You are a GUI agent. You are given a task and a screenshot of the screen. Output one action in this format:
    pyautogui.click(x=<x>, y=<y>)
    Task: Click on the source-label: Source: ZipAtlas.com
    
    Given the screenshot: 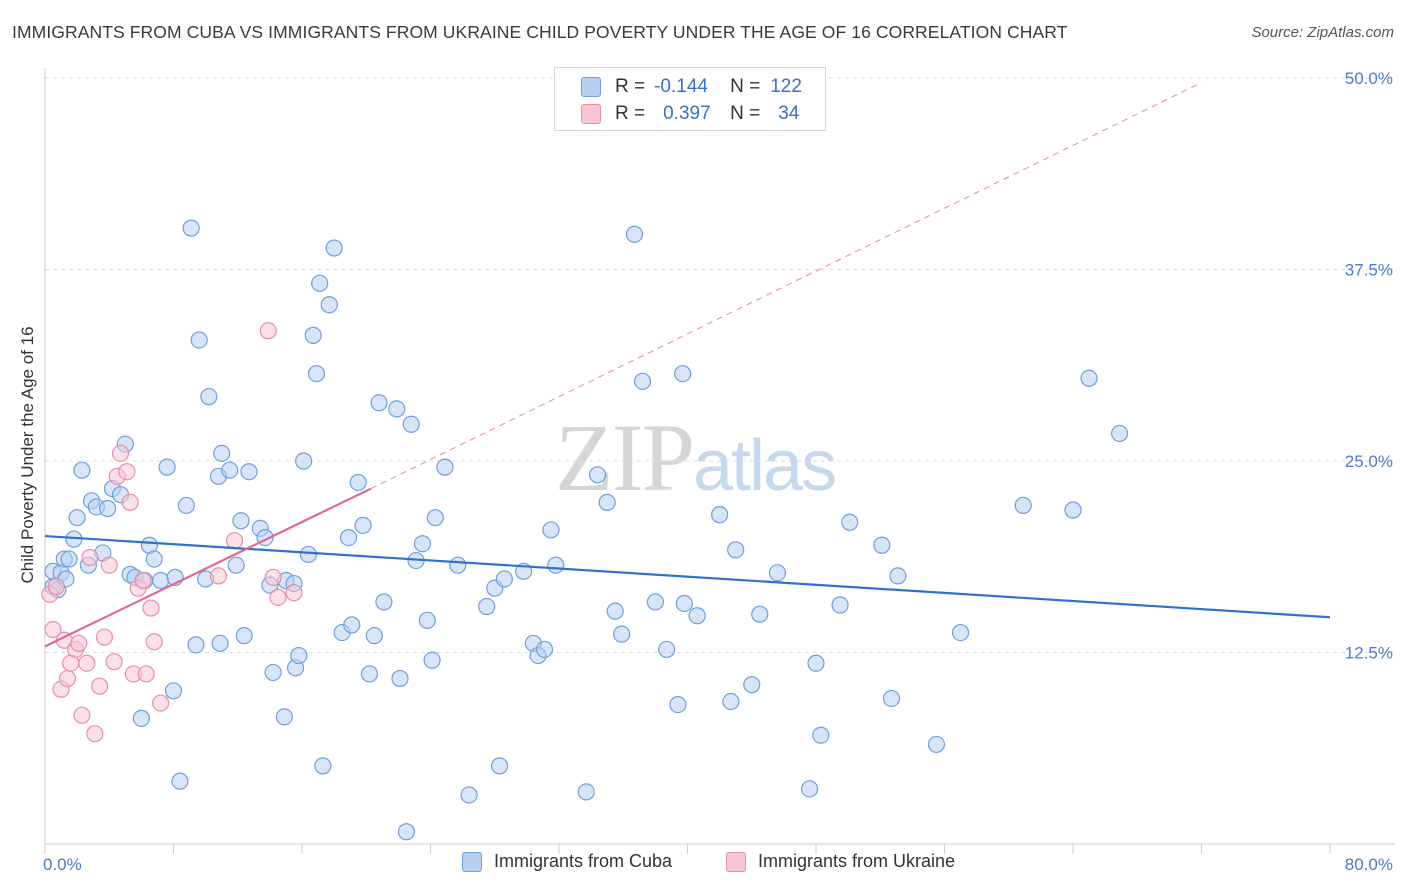 What is the action you would take?
    pyautogui.click(x=1322, y=32)
    